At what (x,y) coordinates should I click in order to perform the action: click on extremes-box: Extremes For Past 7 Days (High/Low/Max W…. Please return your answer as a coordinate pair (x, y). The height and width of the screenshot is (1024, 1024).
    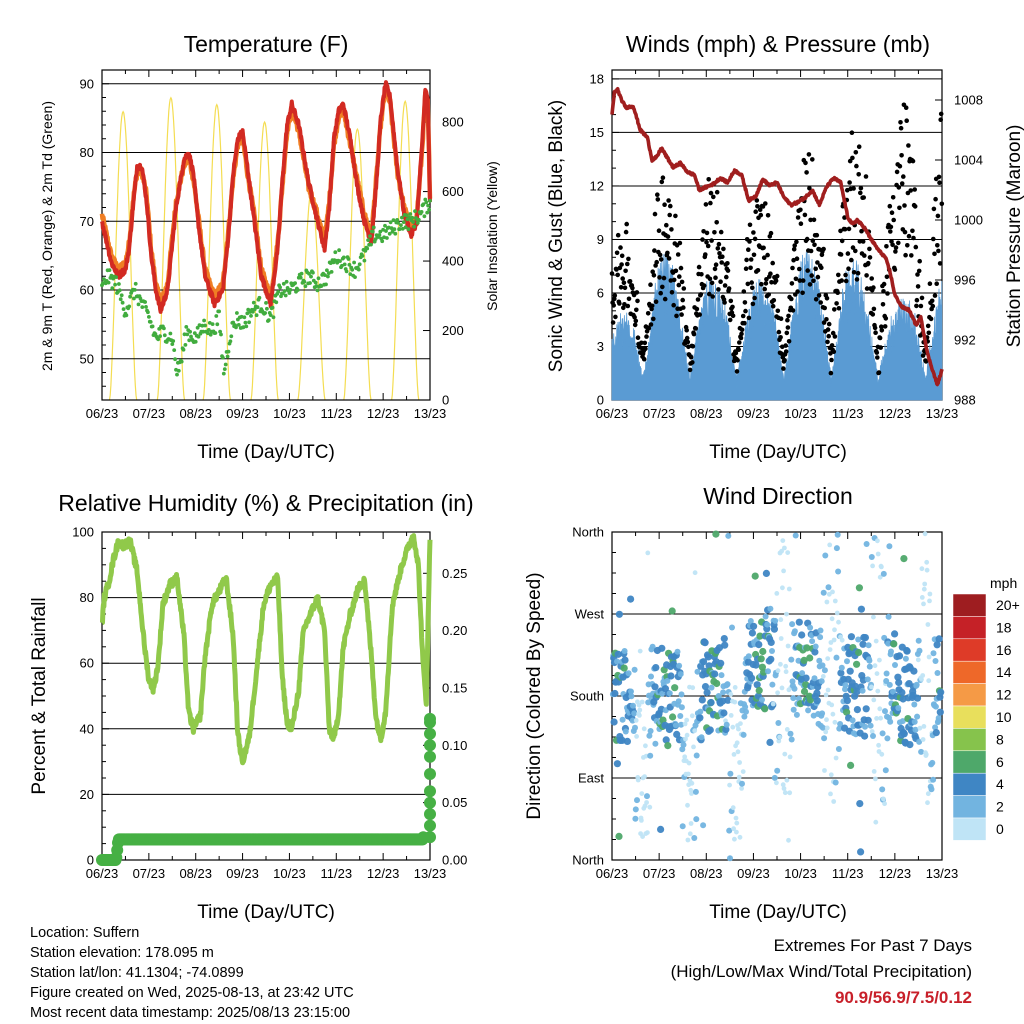
    Looking at the image, I should click on (821, 972).